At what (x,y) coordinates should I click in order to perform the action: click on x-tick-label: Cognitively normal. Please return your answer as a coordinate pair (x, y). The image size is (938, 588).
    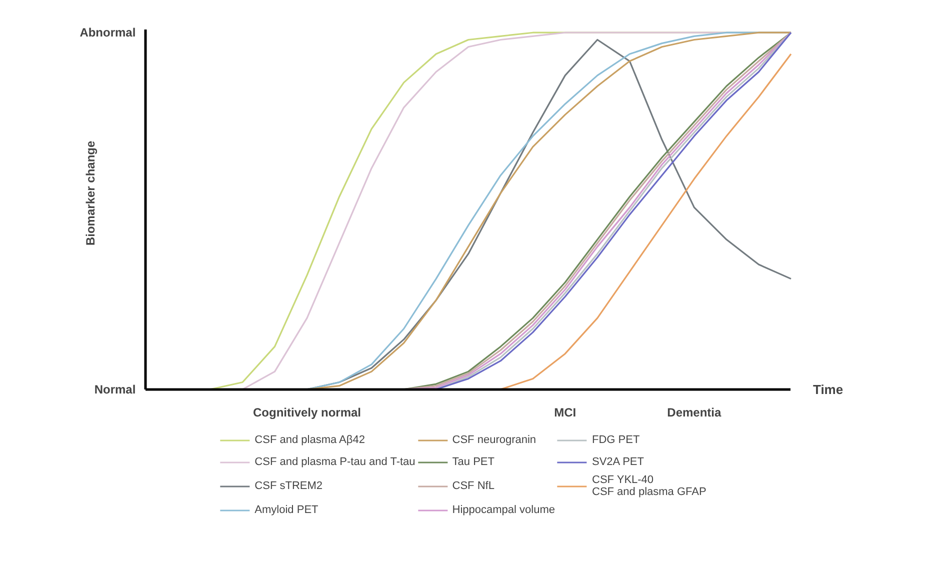
    Looking at the image, I should click on (307, 412).